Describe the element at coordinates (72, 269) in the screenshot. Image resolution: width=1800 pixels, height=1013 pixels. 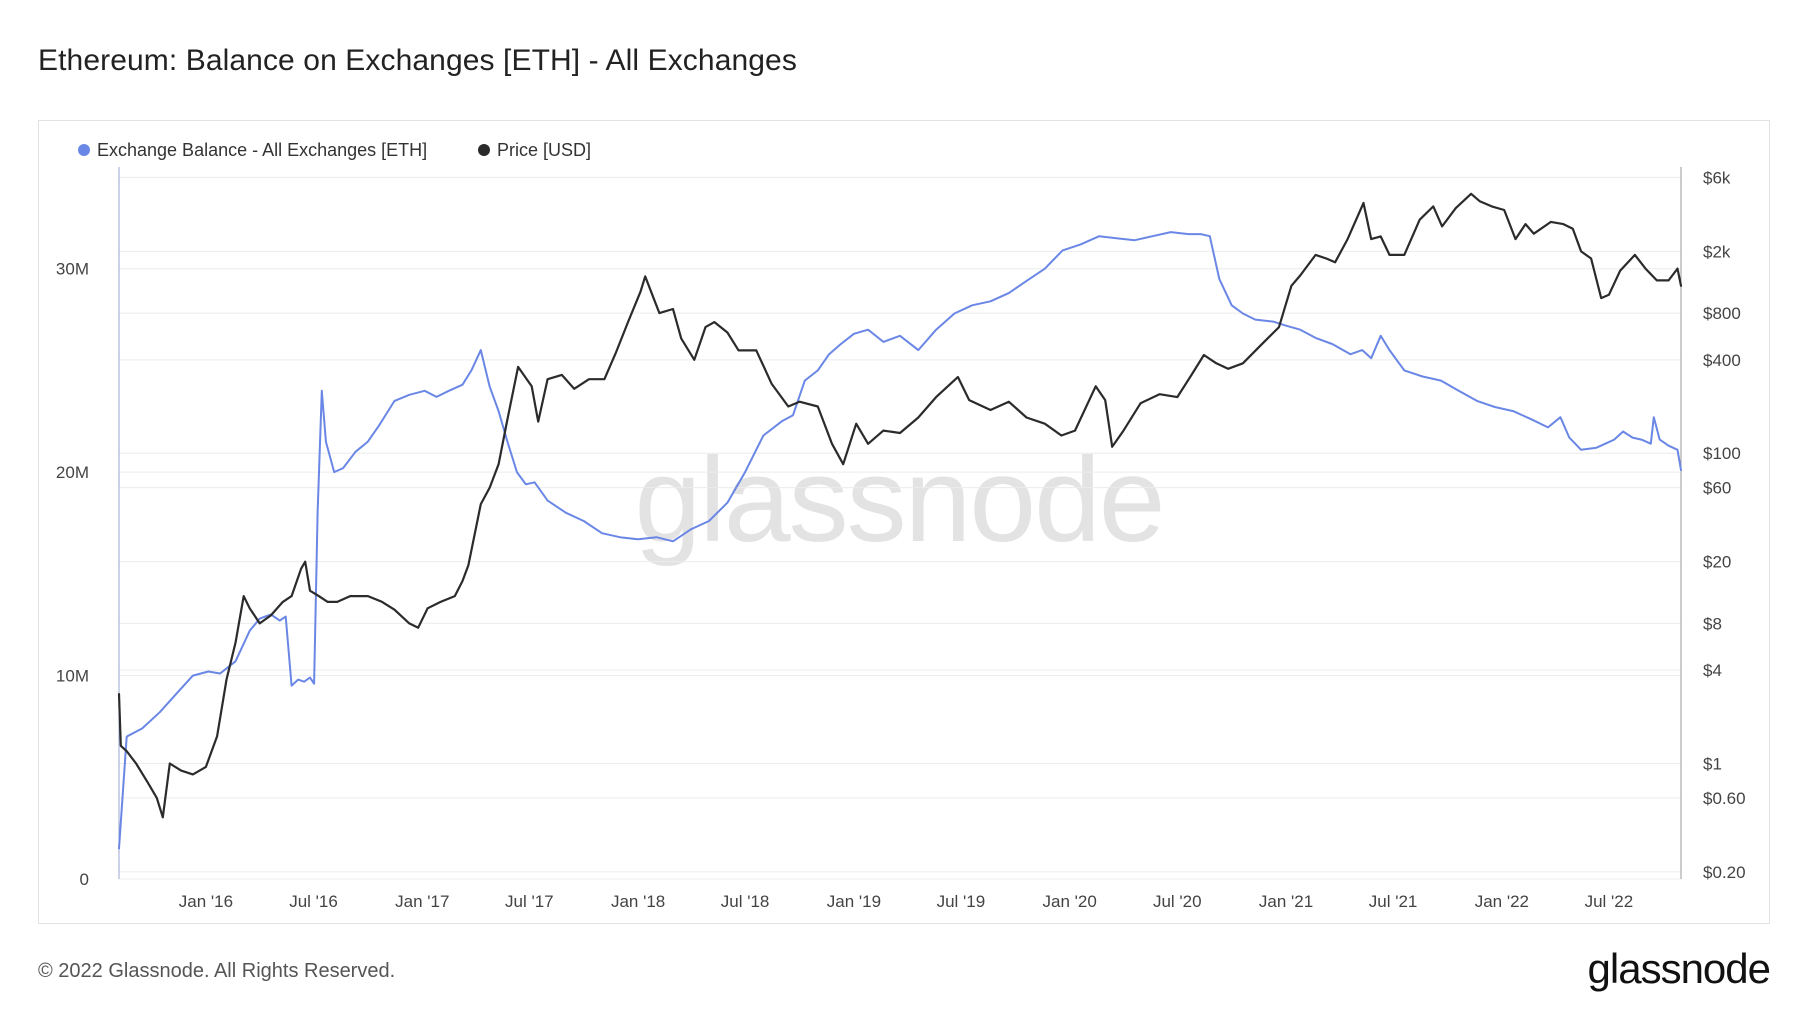
I see `y-left-tick-label: 30M` at that location.